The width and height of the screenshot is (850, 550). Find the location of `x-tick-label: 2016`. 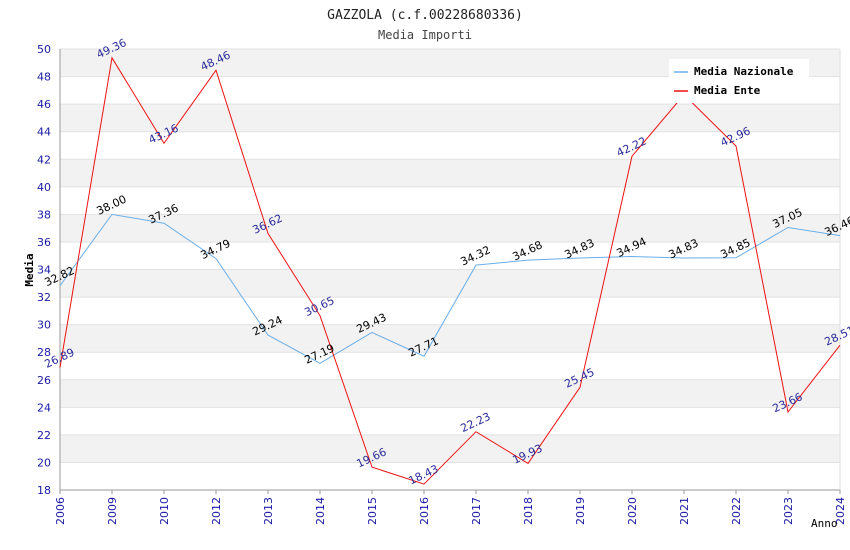

x-tick-label: 2016 is located at coordinates (424, 511).